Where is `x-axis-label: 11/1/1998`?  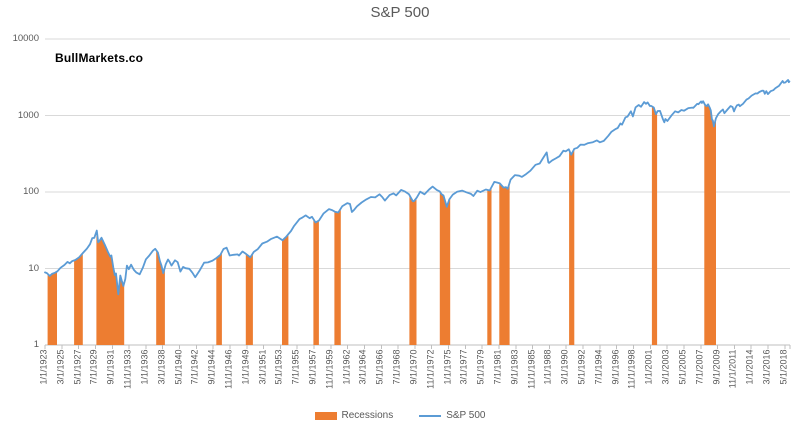
x-axis-label: 11/1/1998 is located at coordinates (631, 369).